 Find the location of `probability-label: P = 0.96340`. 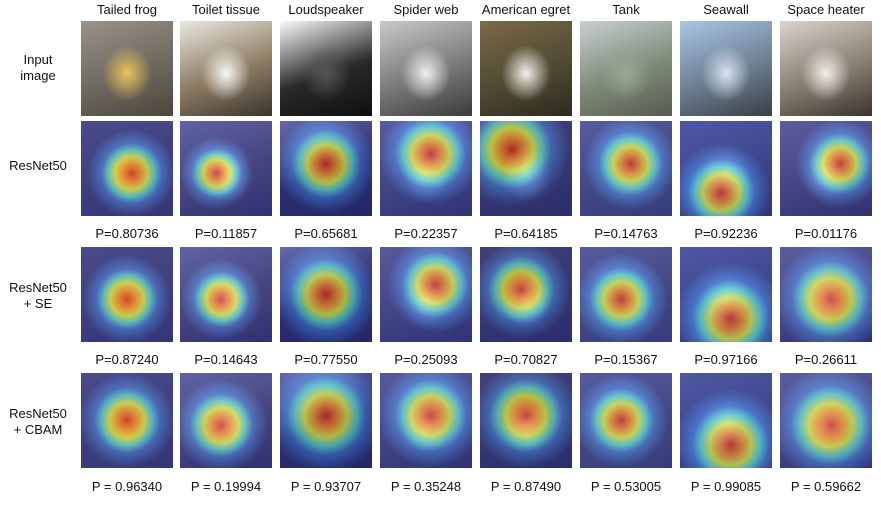

probability-label: P = 0.96340 is located at coordinates (127, 486).